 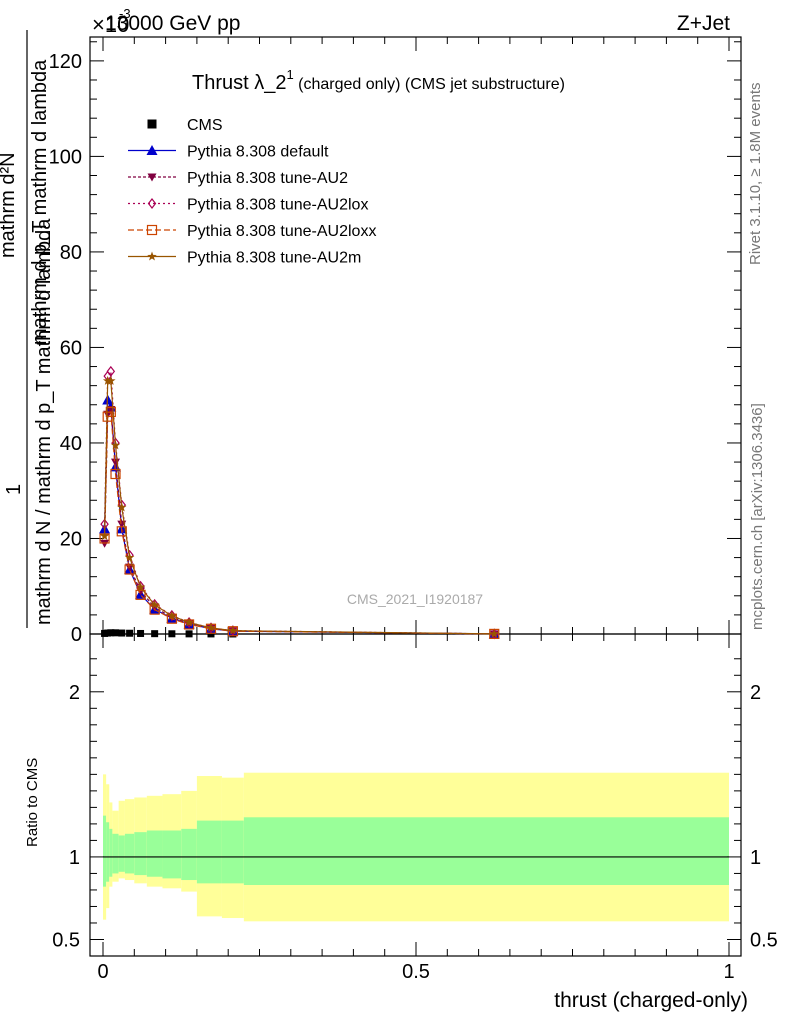 I want to click on analysis-watermark: CMS_2021_I1920187, so click(x=415, y=599).